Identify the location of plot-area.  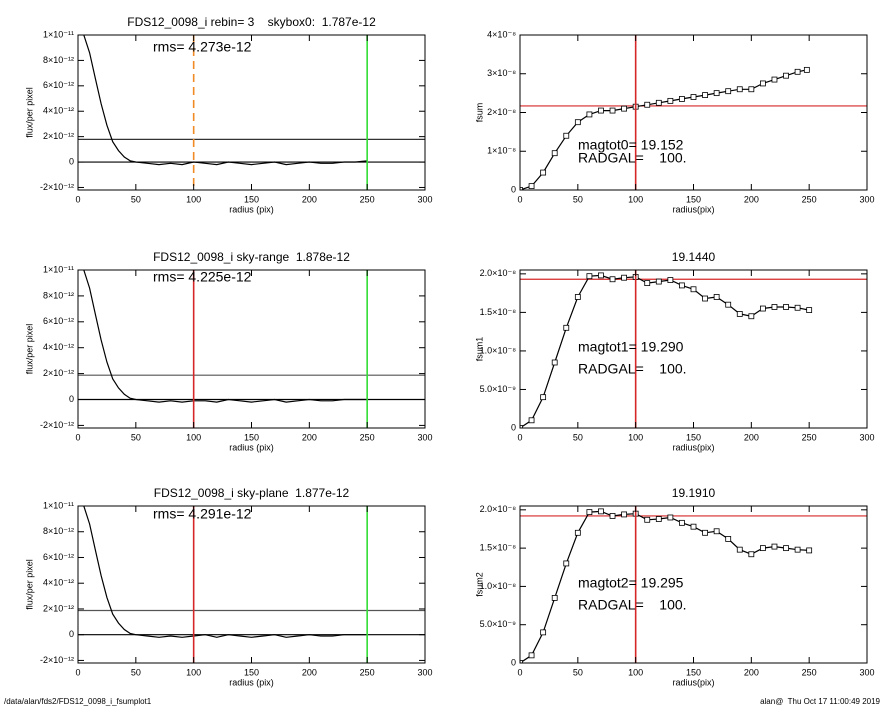
(693, 128).